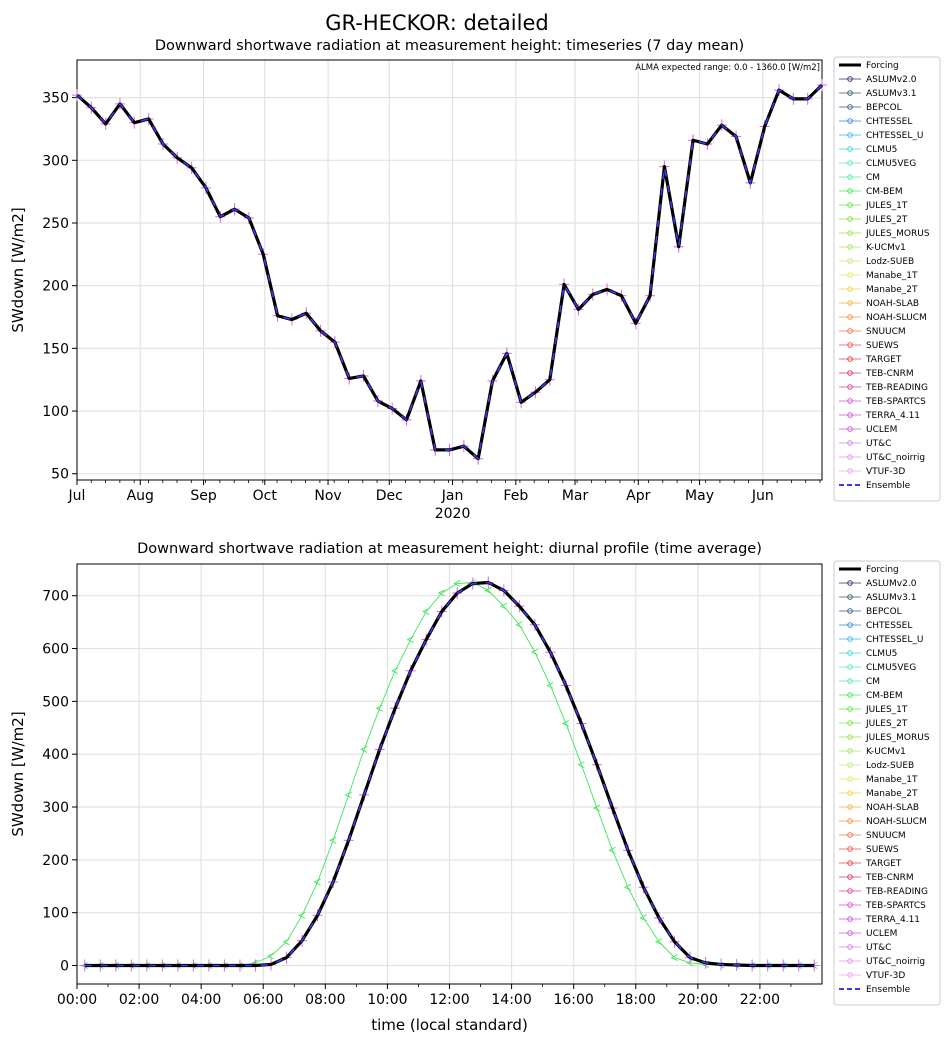 The image size is (951, 1044). What do you see at coordinates (895, 458) in the screenshot?
I see `legend-entry: UT&C_noirrig` at bounding box center [895, 458].